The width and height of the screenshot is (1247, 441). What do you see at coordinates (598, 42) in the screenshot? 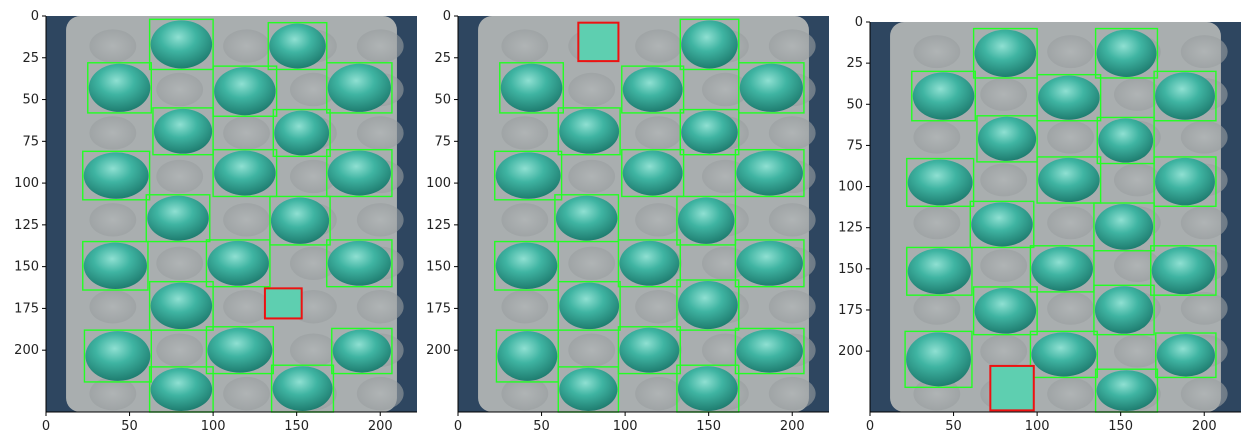
I see `missing-apple-box` at bounding box center [598, 42].